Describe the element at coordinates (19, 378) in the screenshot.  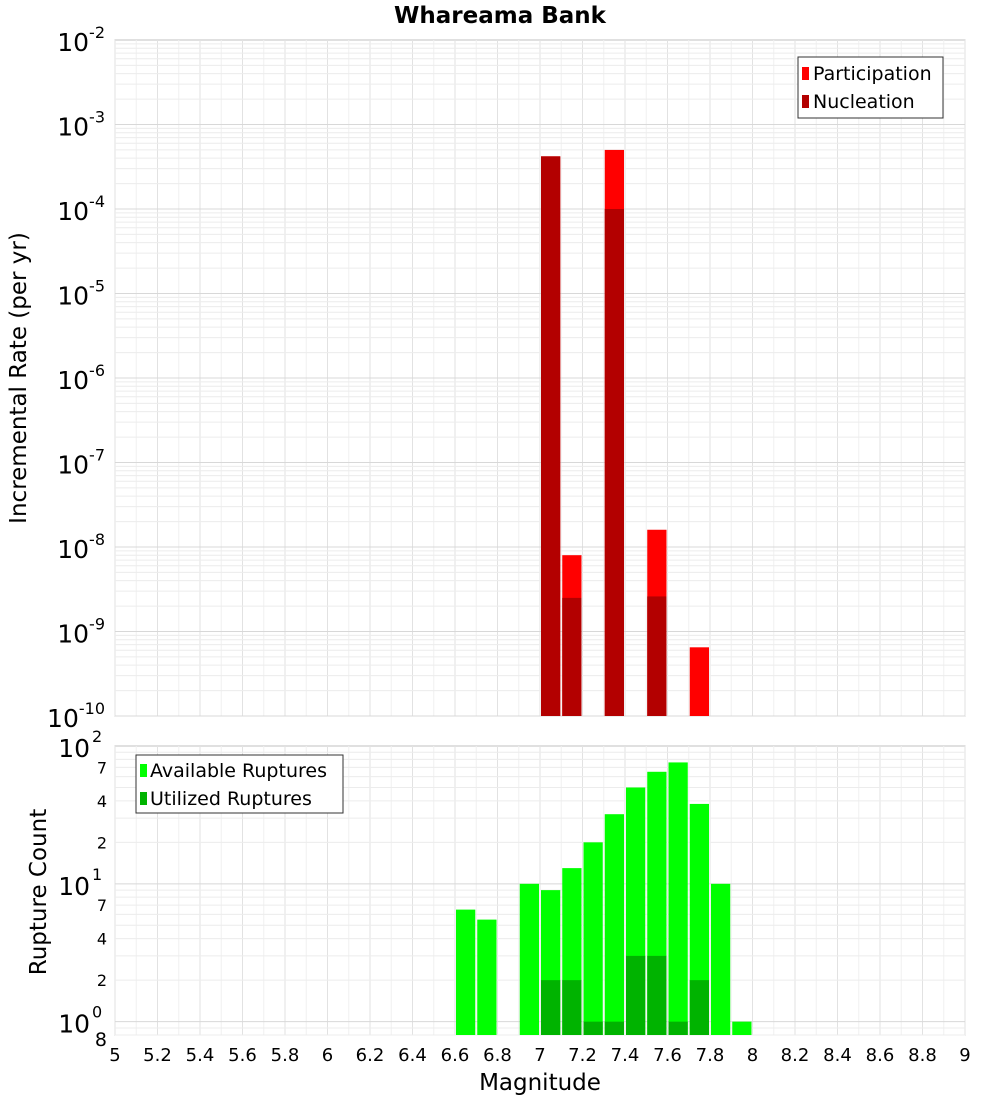
I see `rate-y-axis-label: Incremental Rate (per yr)` at that location.